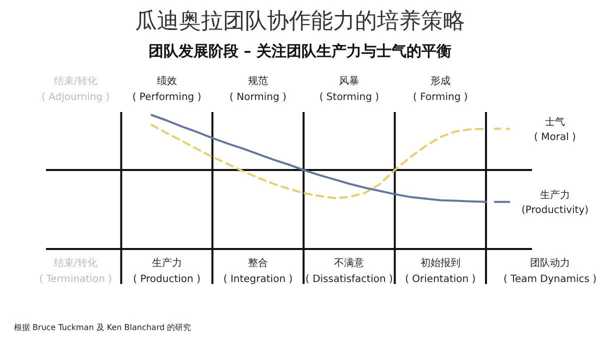 The height and width of the screenshot is (339, 600). Describe the element at coordinates (76, 89) in the screenshot. I see `x-tick-label: 结束/转化 ( Adjourning )` at that location.